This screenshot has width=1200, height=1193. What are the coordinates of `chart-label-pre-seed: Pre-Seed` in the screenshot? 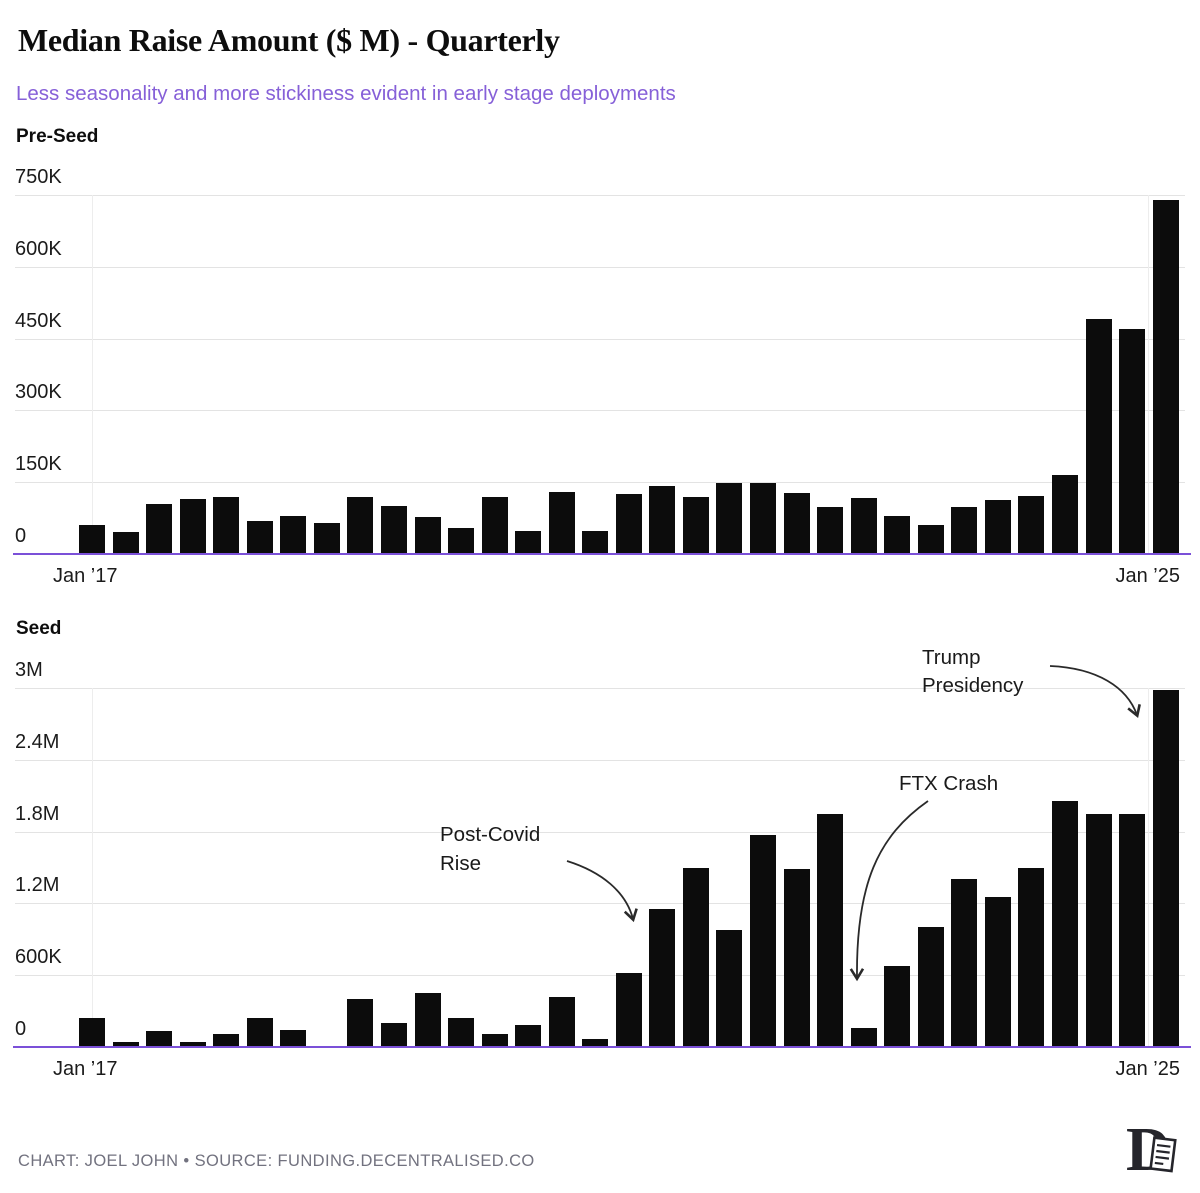 It's located at (57, 136).